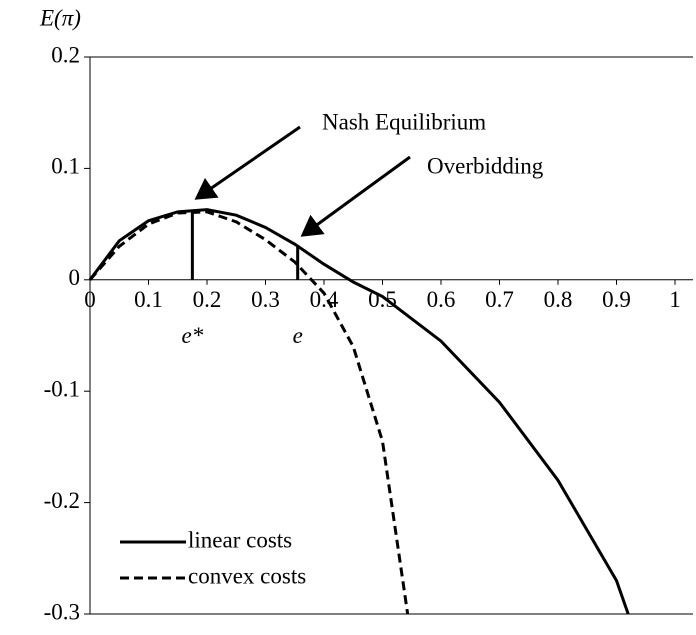 The image size is (696, 635). Describe the element at coordinates (193, 335) in the screenshot. I see `marker-label: e*` at that location.